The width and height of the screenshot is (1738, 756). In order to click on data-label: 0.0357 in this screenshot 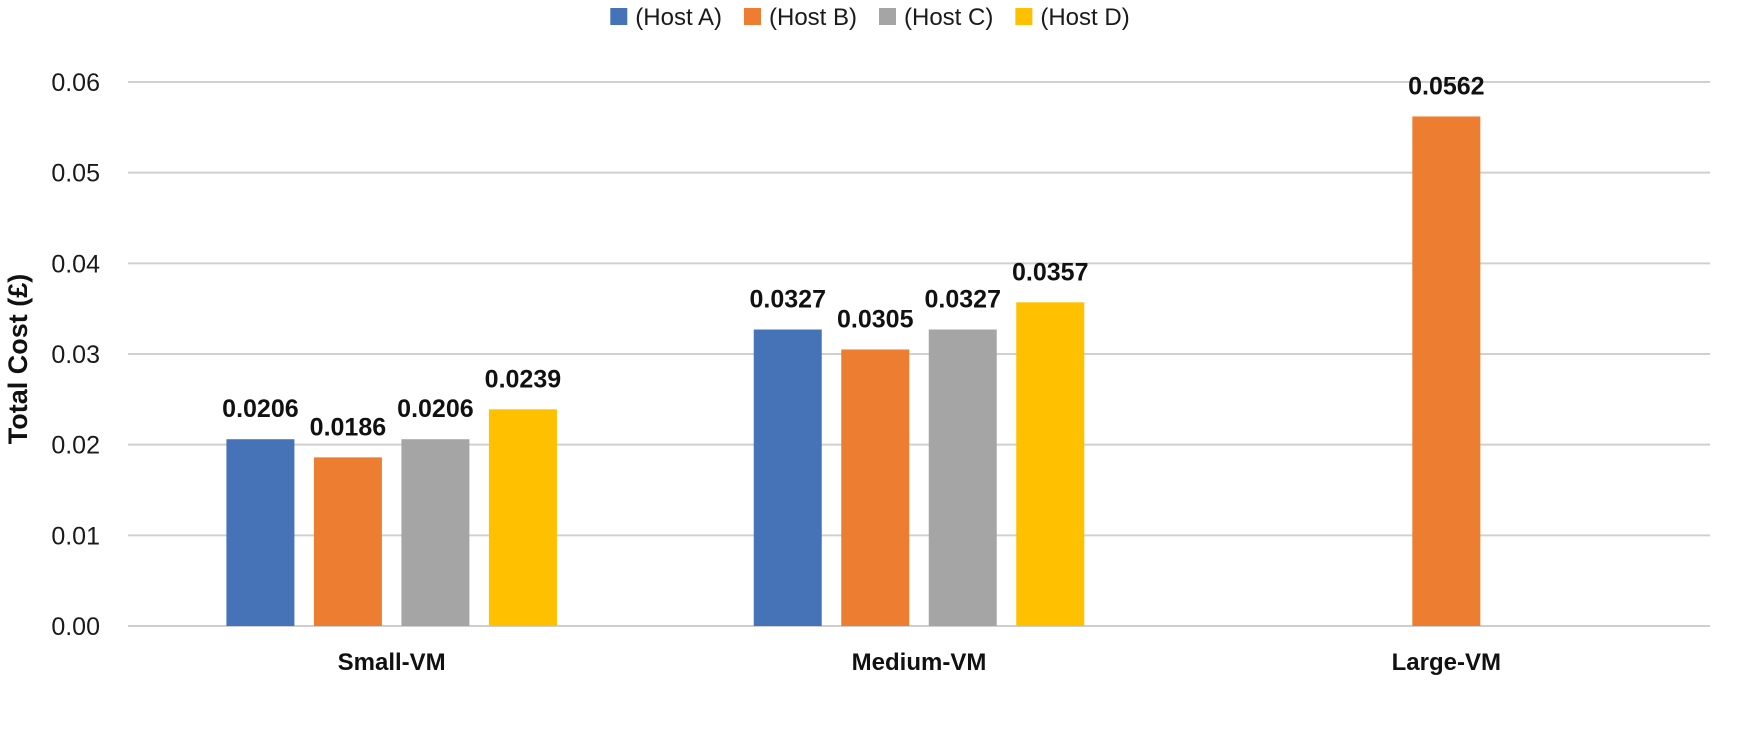, I will do `click(1050, 272)`.